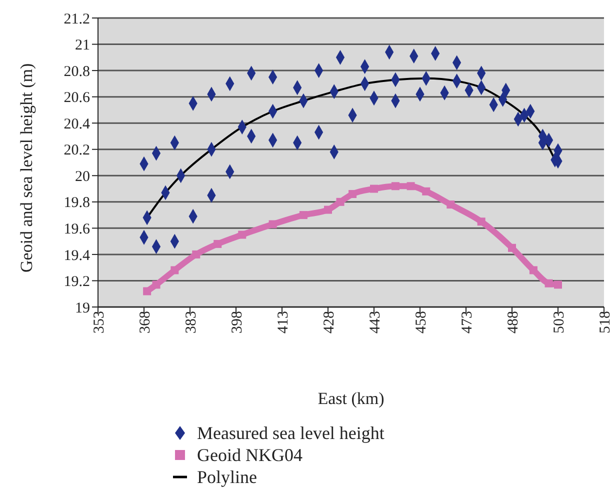  I want to click on y-tick-label: 19.6, so click(77, 230).